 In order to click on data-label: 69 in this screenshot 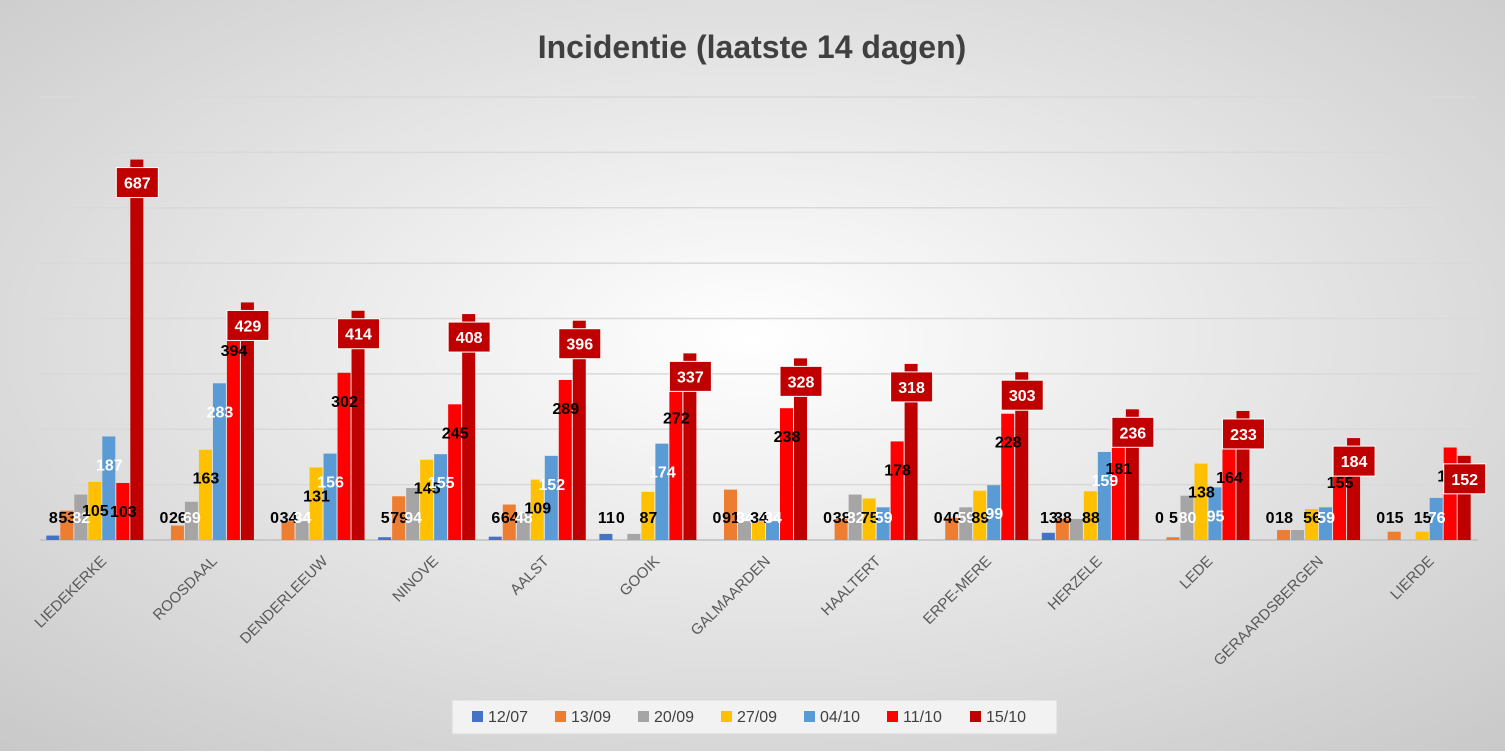, I will do `click(192, 518)`.